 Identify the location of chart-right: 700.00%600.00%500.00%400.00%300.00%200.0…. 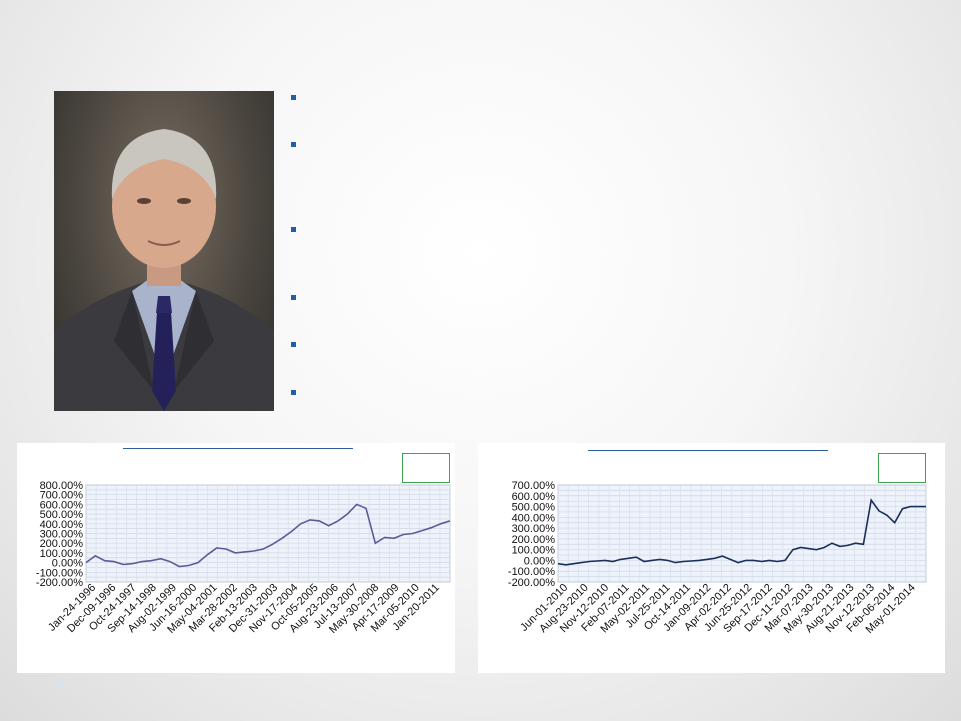
(717, 558).